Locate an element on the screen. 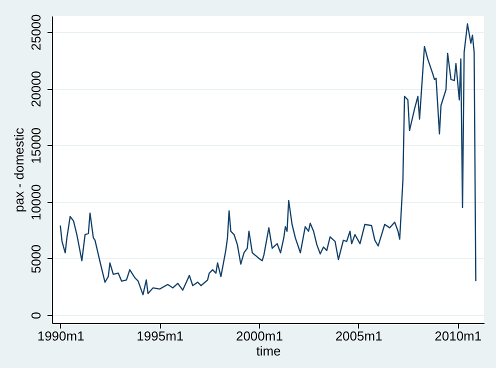 The width and height of the screenshot is (496, 368). y-tick-label: 20000 is located at coordinates (36, 89).